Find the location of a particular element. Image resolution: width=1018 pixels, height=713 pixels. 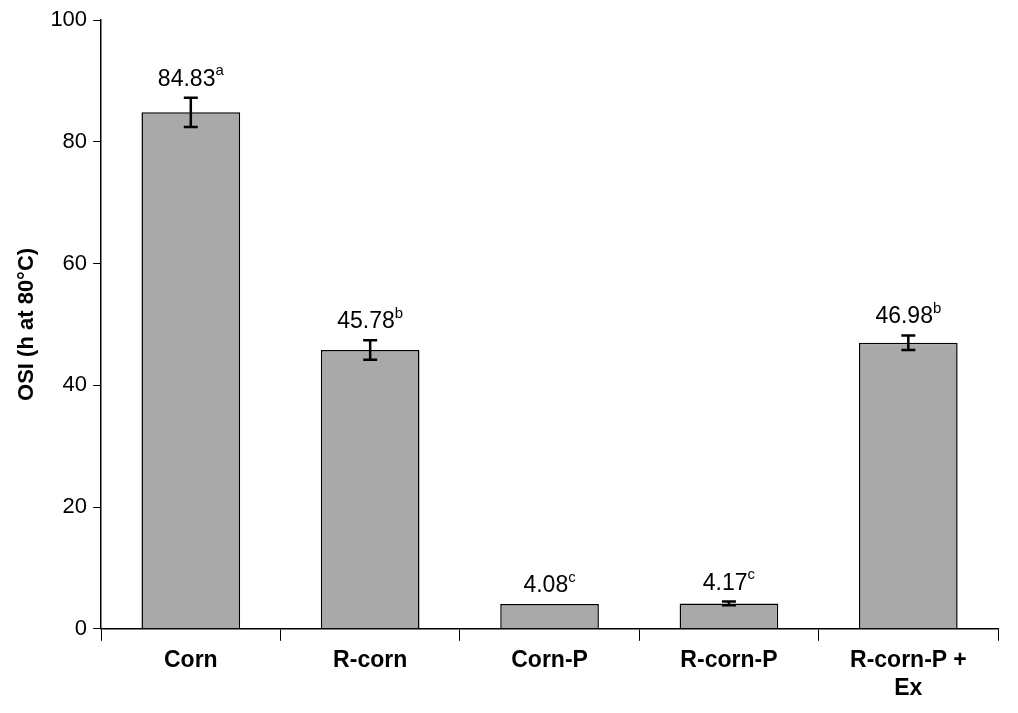

y-axis-title: OSI (h at 80°C) is located at coordinates (26, 324).